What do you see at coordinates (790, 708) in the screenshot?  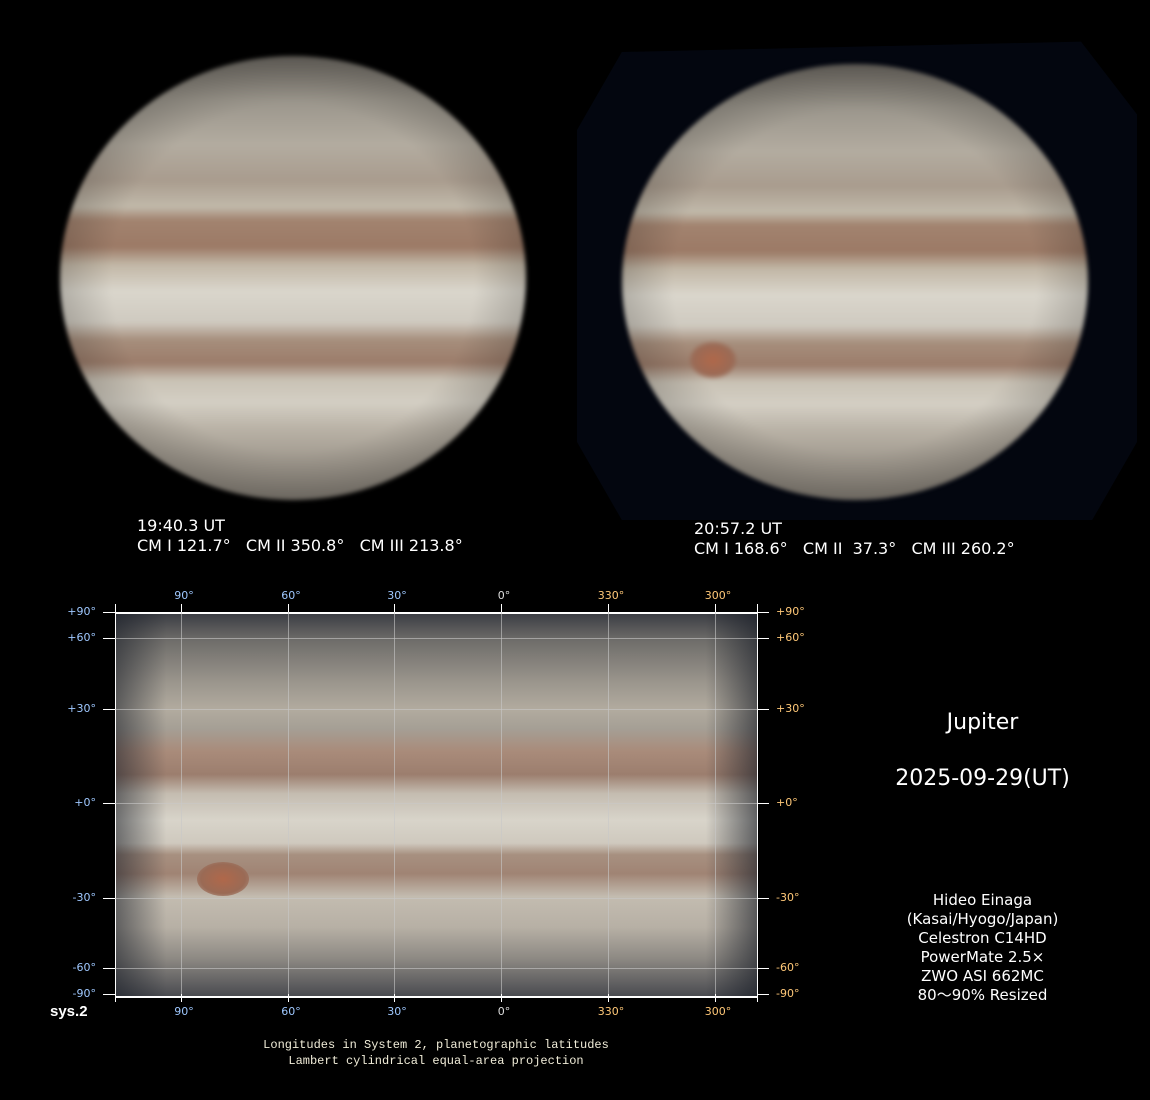 I see `latitude-label-right: +30°` at bounding box center [790, 708].